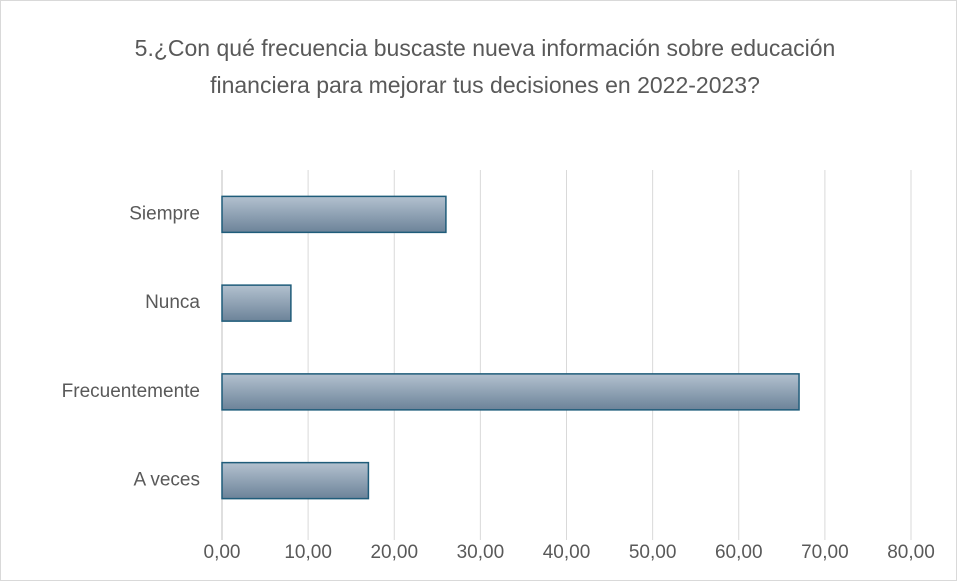  Describe the element at coordinates (567, 552) in the screenshot. I see `x-tick-label: 40,00` at that location.